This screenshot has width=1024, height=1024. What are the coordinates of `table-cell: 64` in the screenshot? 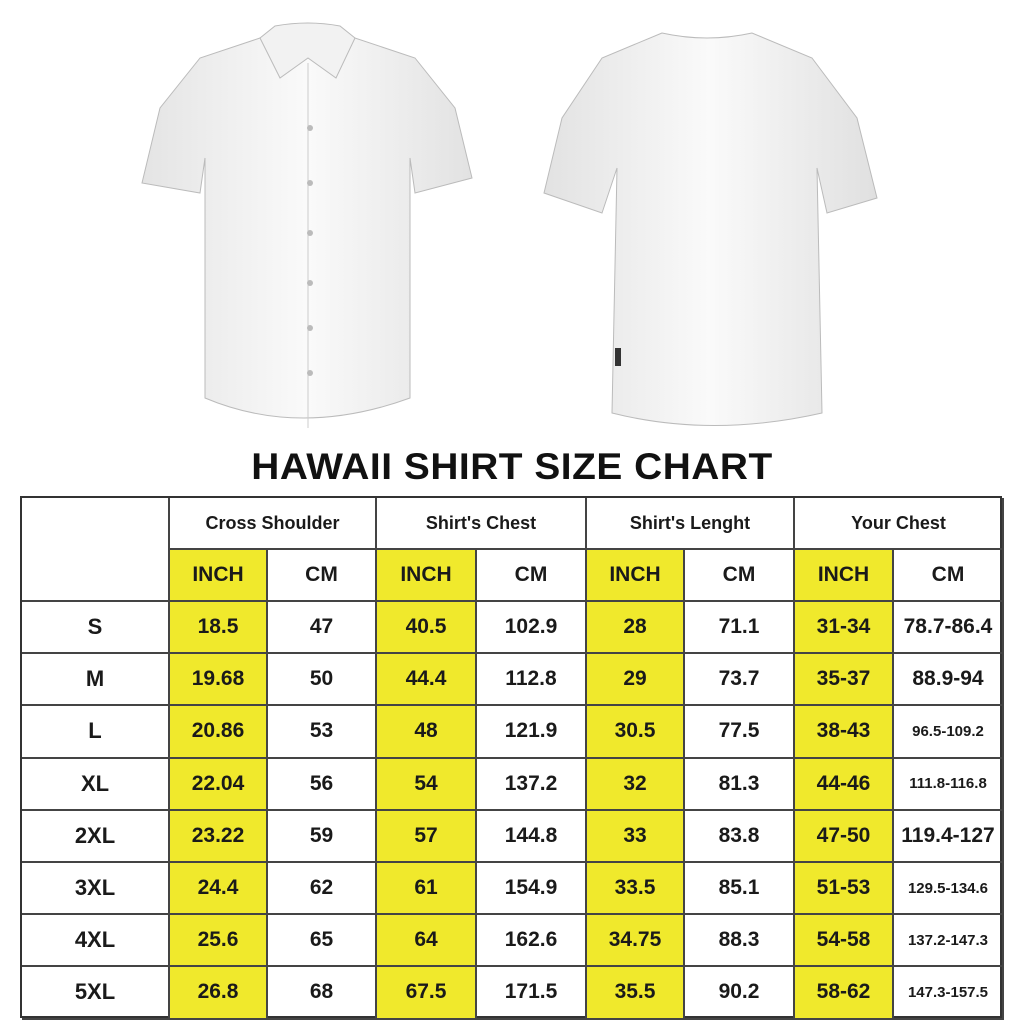 It's located at (427, 941).